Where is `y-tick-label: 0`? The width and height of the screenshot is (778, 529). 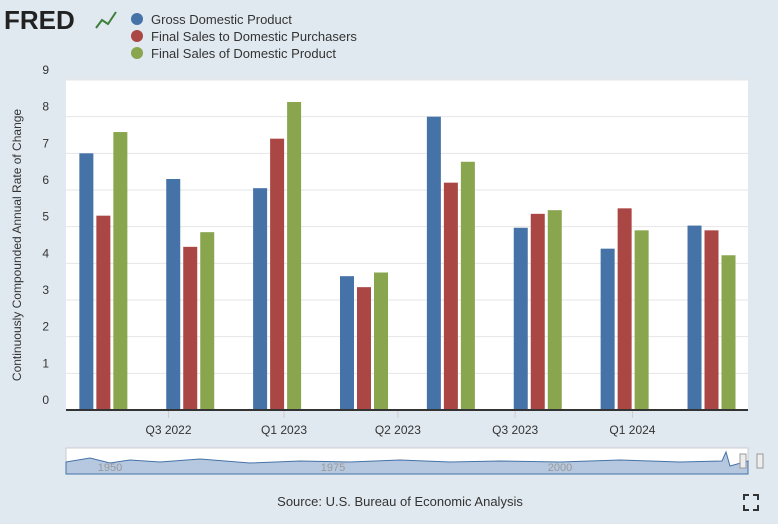
y-tick-label: 0 is located at coordinates (45, 400).